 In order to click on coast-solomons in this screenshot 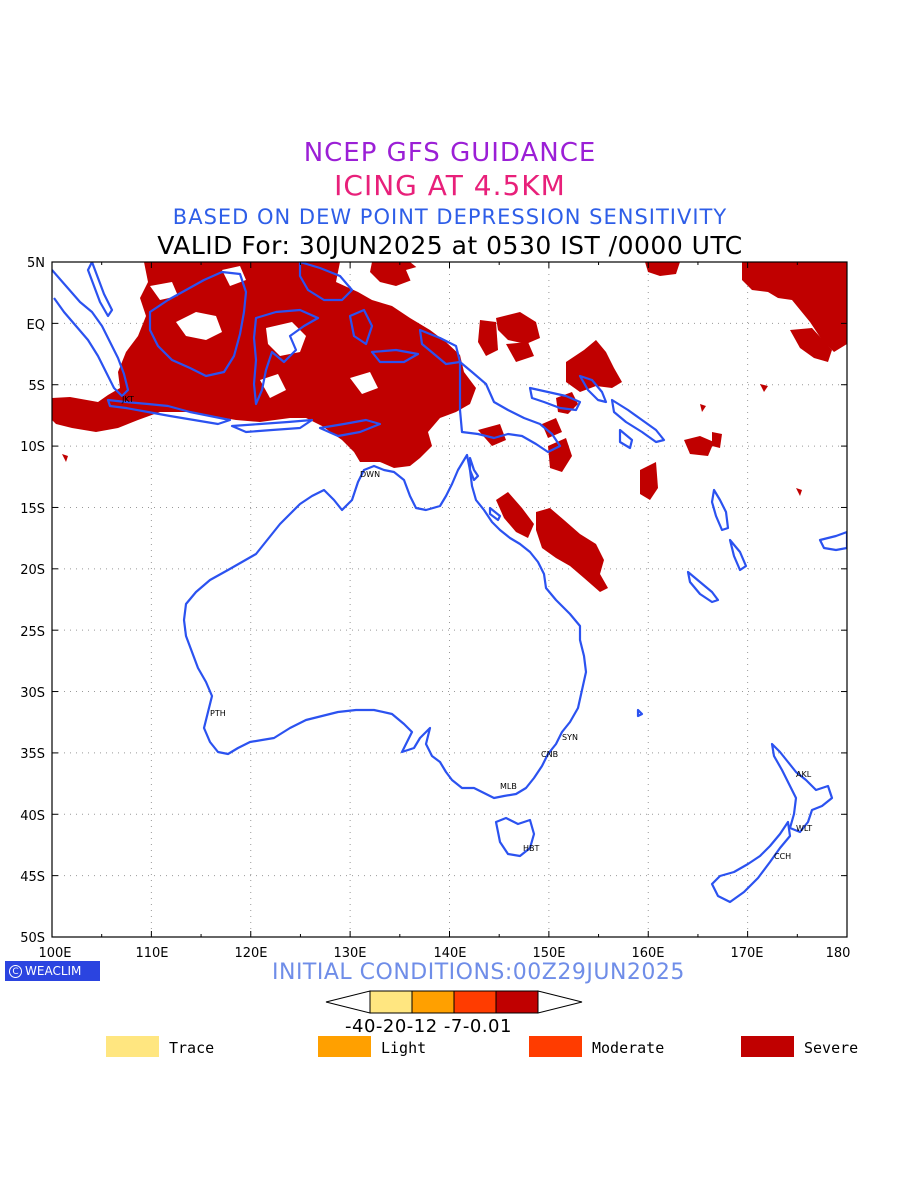, I will do `click(638, 421)`.